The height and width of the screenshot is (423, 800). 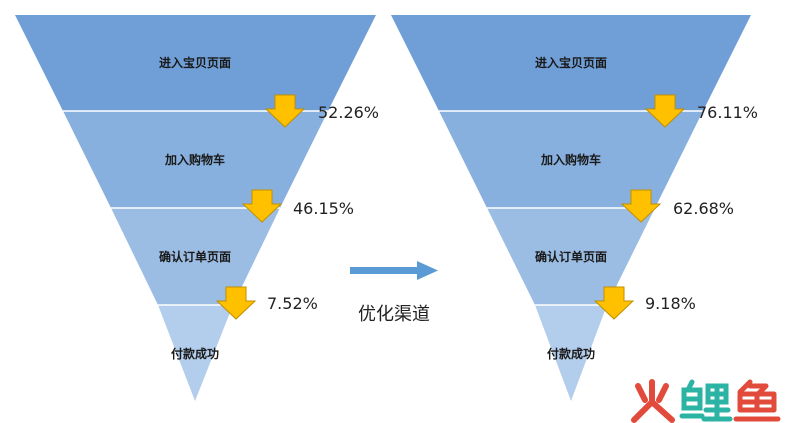 What do you see at coordinates (703, 208) in the screenshot?
I see `conversion-rate-label: 62.68%` at bounding box center [703, 208].